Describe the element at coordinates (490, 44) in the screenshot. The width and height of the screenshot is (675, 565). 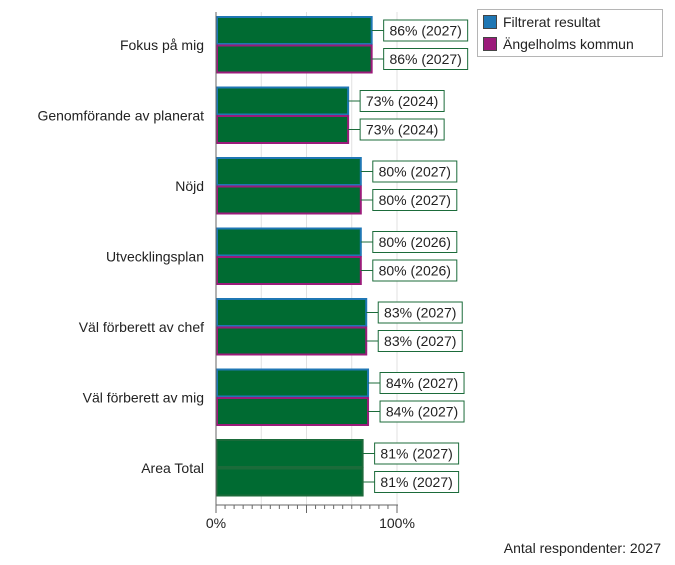
I see `legend-swatch-angelholm` at that location.